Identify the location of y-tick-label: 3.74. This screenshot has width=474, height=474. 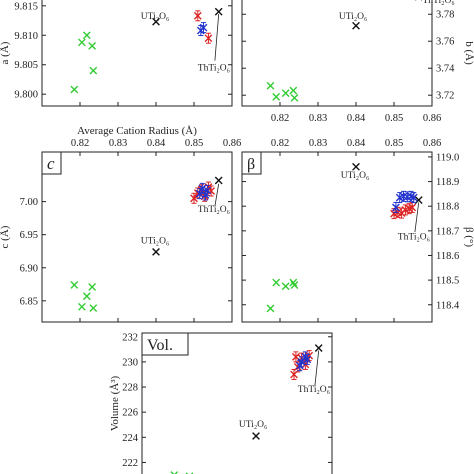
(445, 69).